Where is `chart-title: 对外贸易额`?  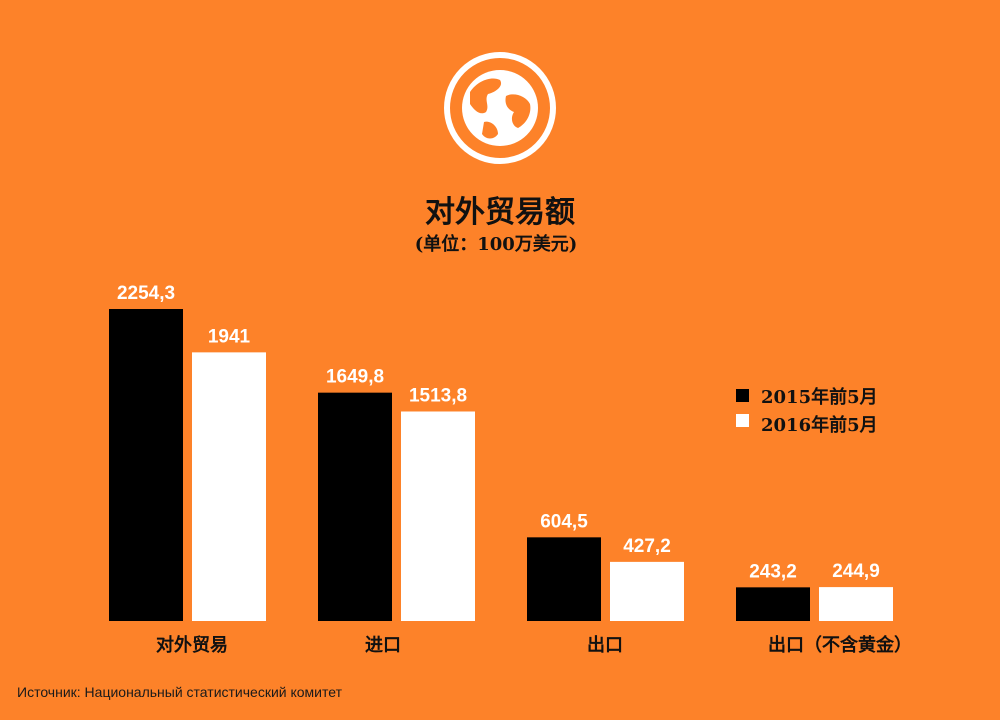 chart-title: 对外贸易额 is located at coordinates (500, 212).